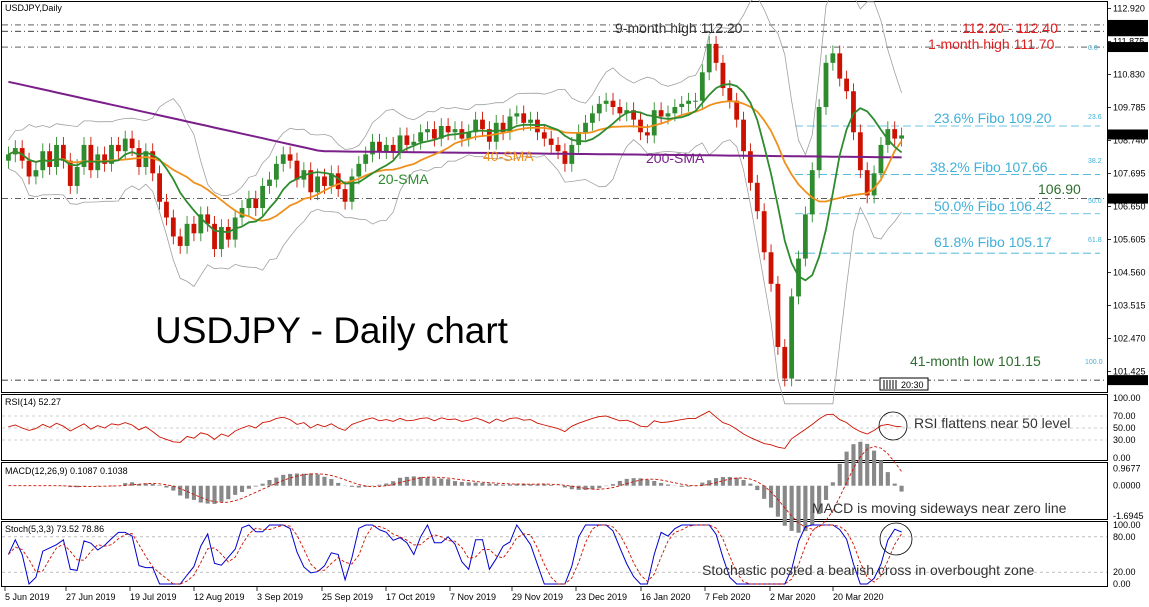 This screenshot has height=607, width=1149. I want to click on price-marker: 112.400, so click(1128, 24).